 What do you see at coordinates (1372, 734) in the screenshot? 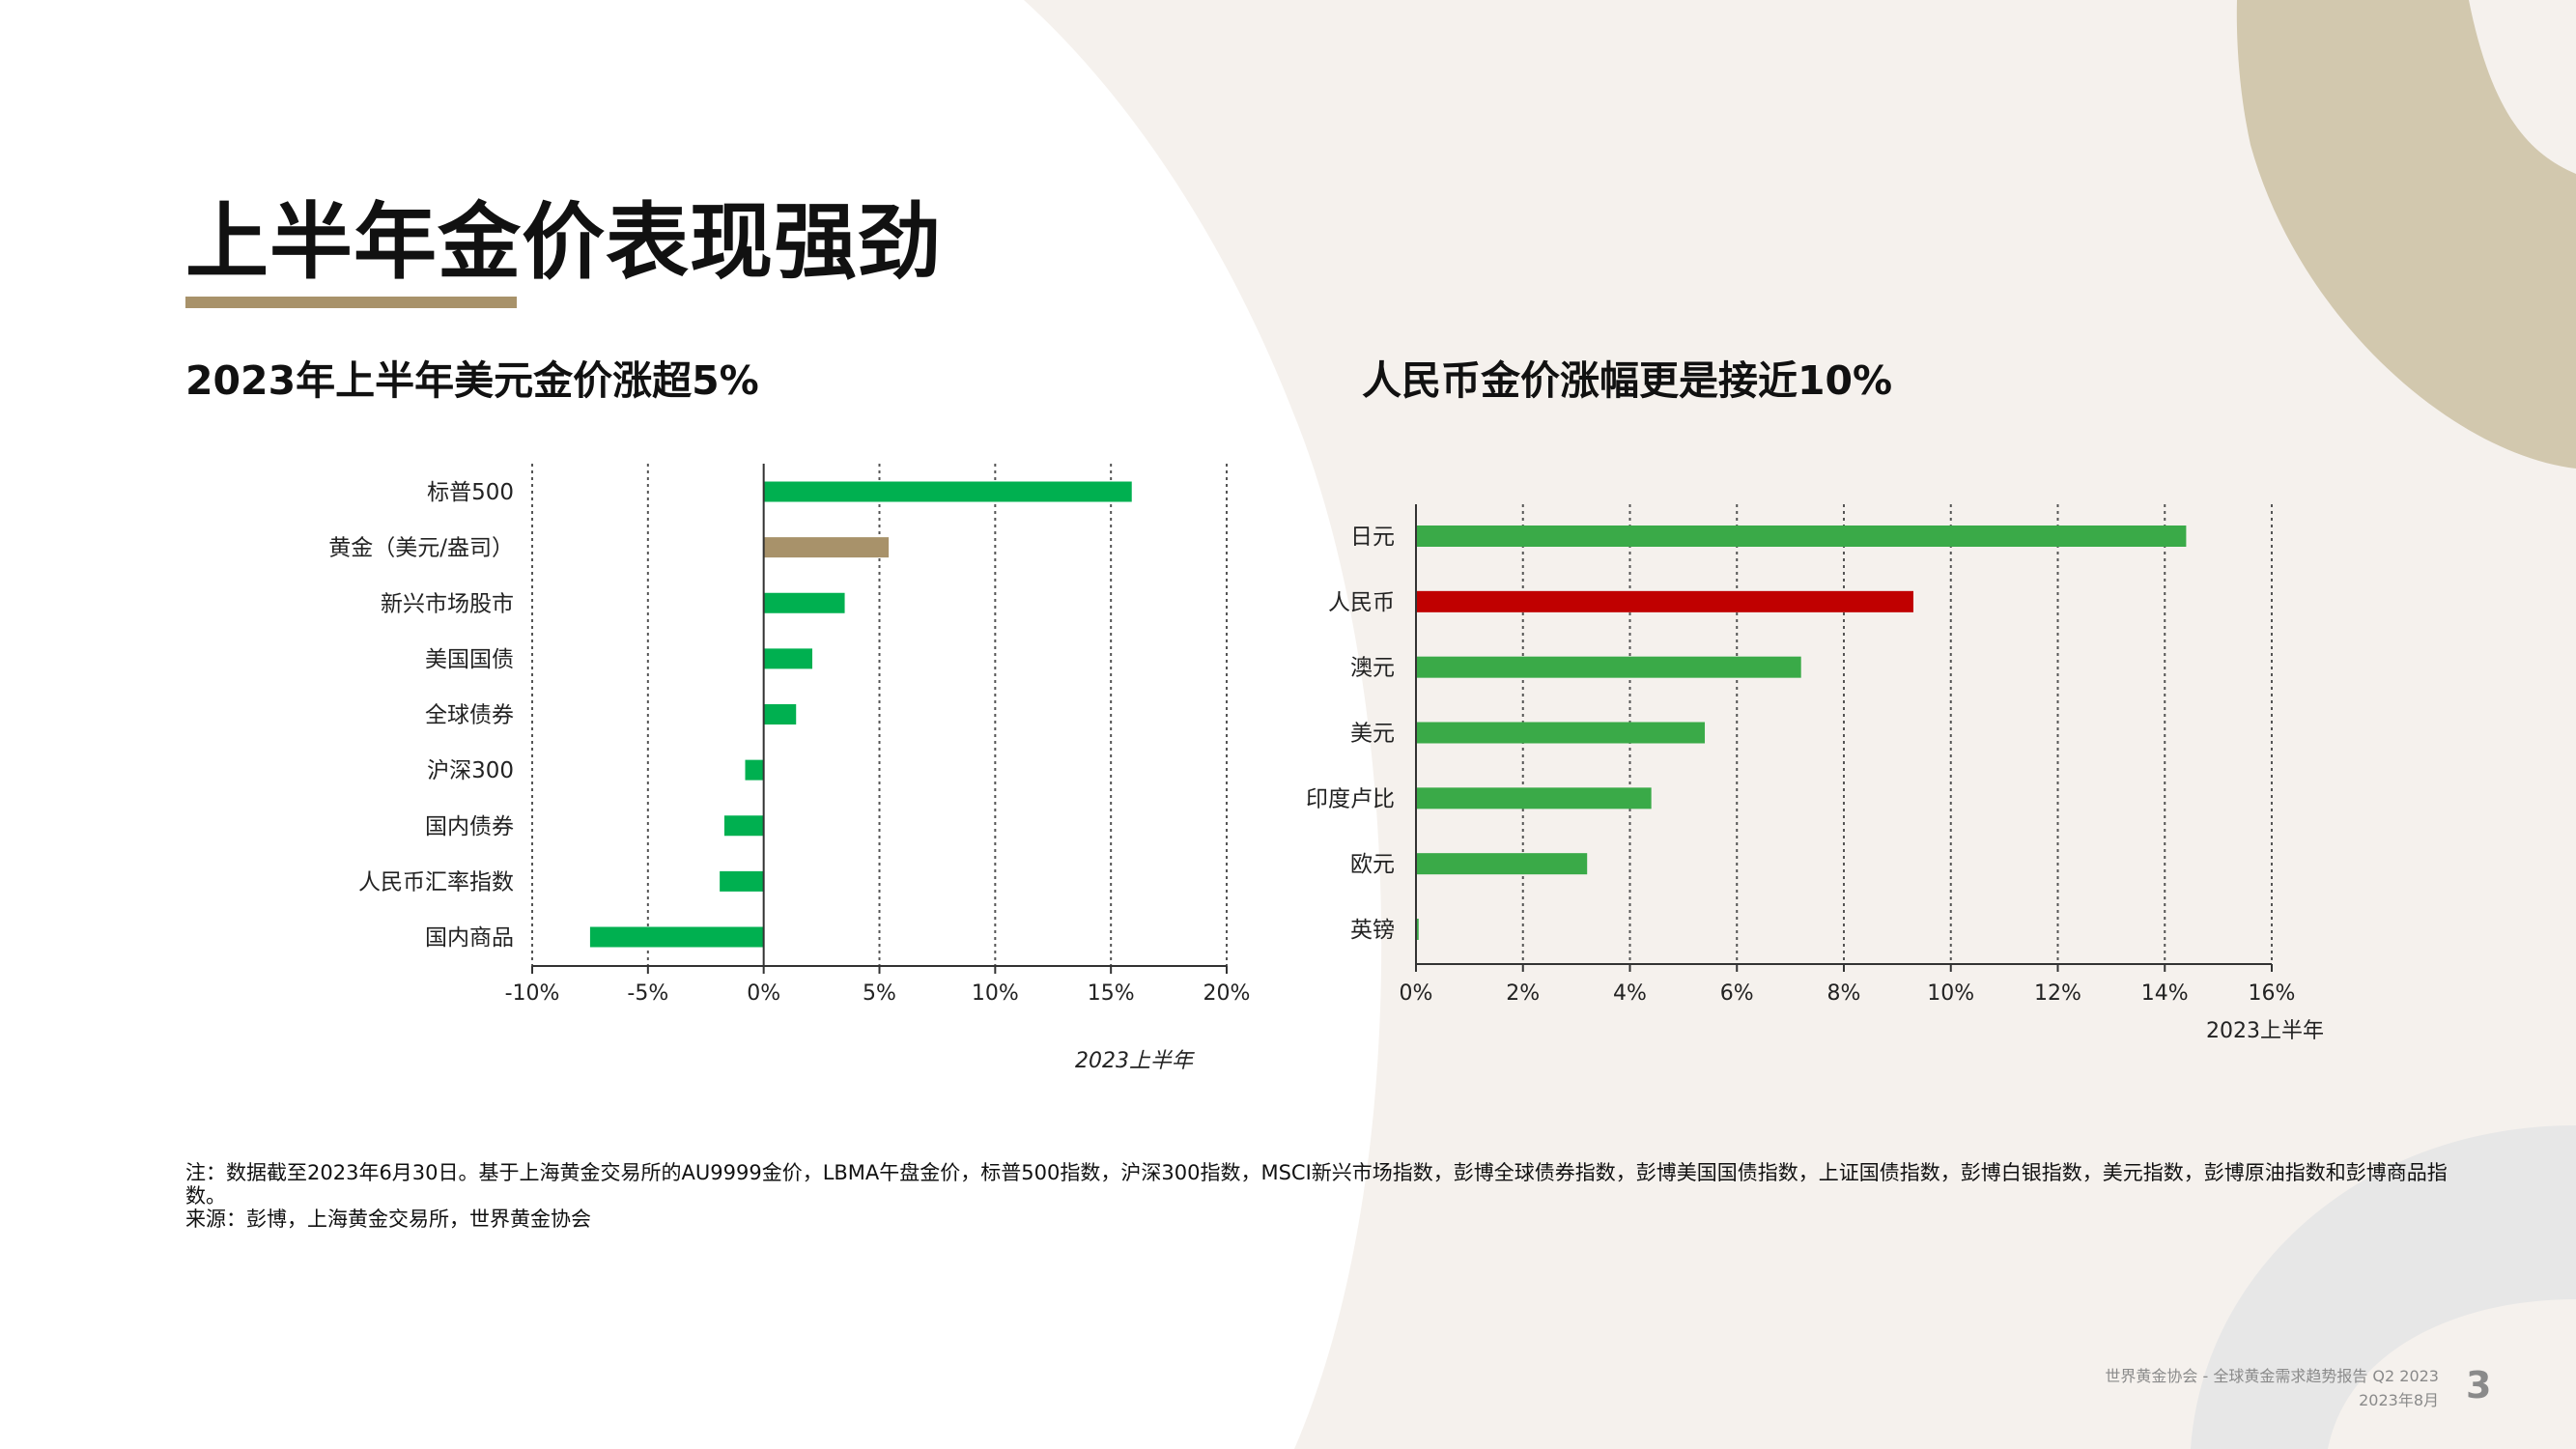
I see `category-label: 美元` at bounding box center [1372, 734].